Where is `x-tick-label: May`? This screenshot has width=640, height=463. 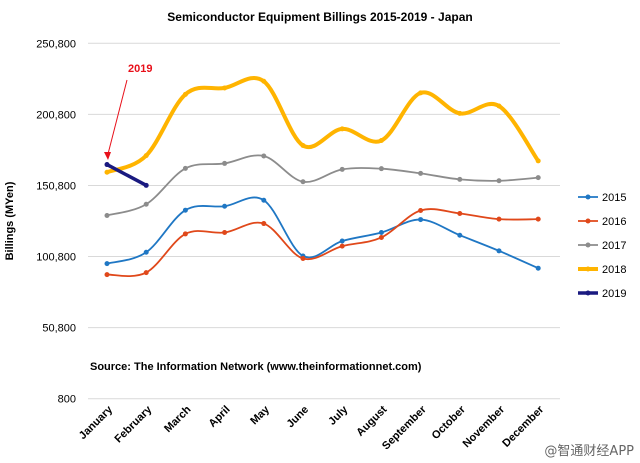 x-tick-label: May is located at coordinates (260, 415).